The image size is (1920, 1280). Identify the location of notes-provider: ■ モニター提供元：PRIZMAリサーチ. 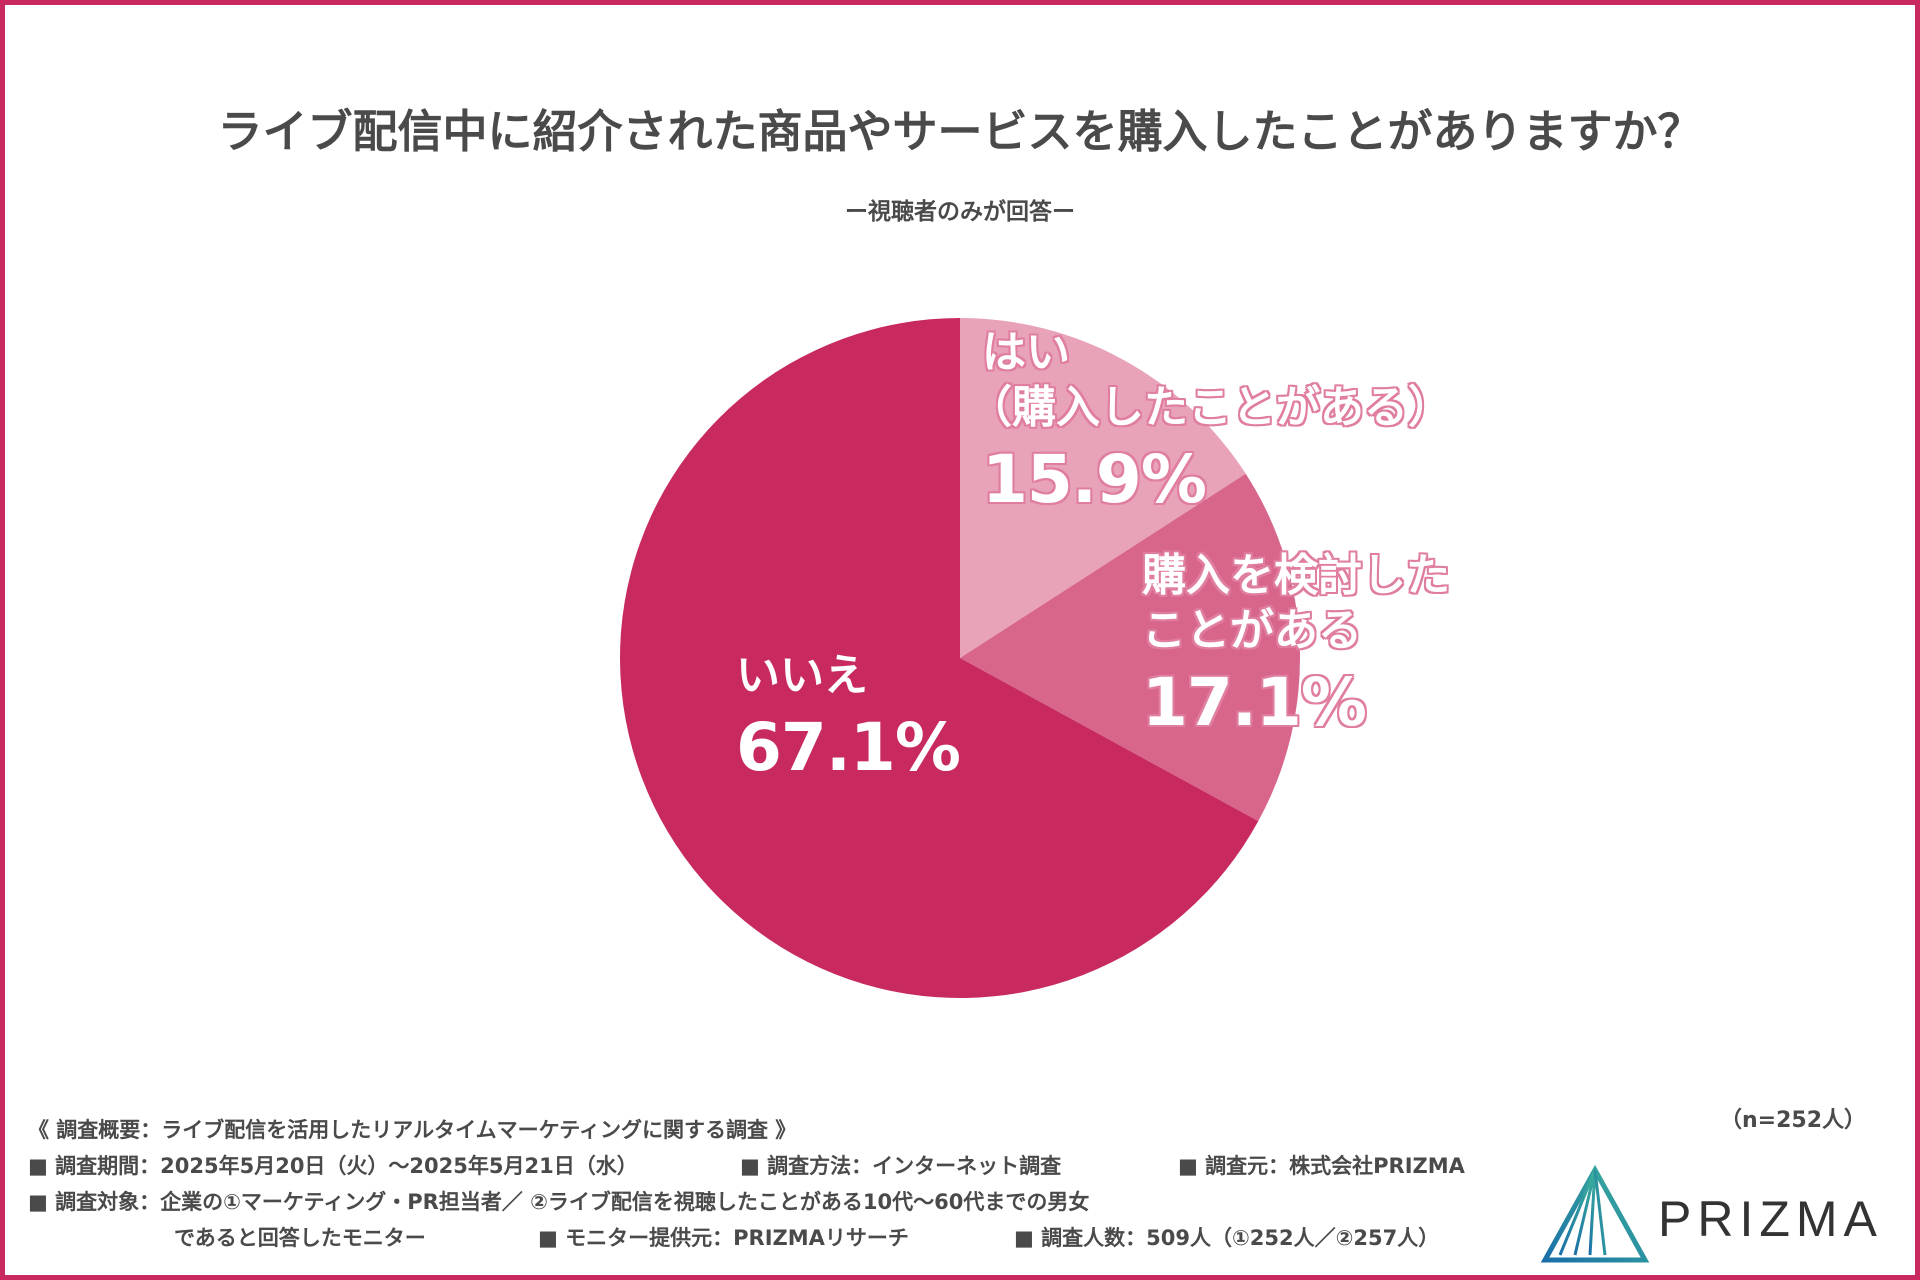
(723, 1238).